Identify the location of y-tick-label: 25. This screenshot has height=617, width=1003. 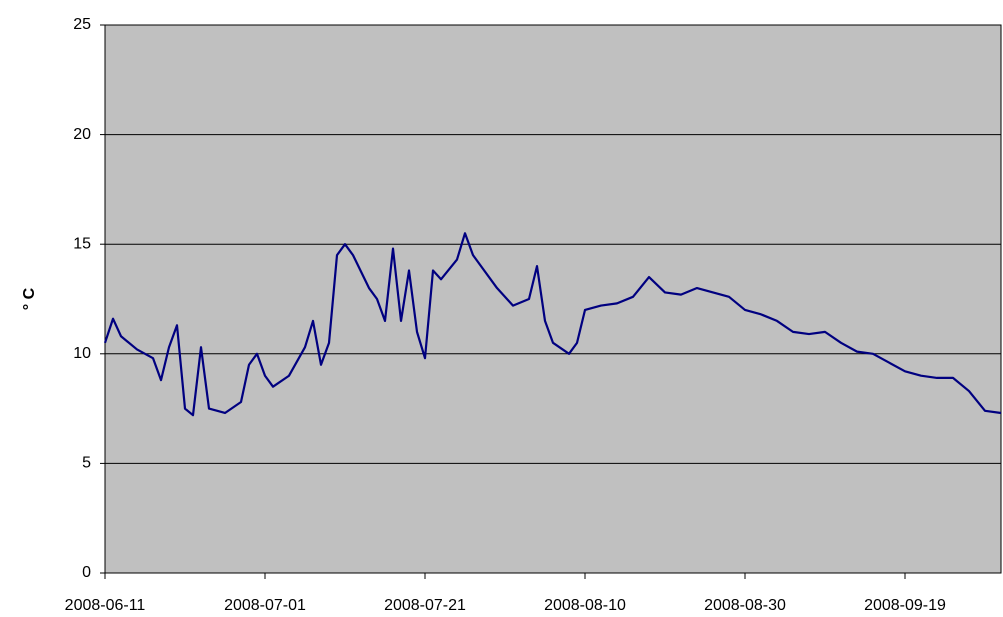
(82, 24).